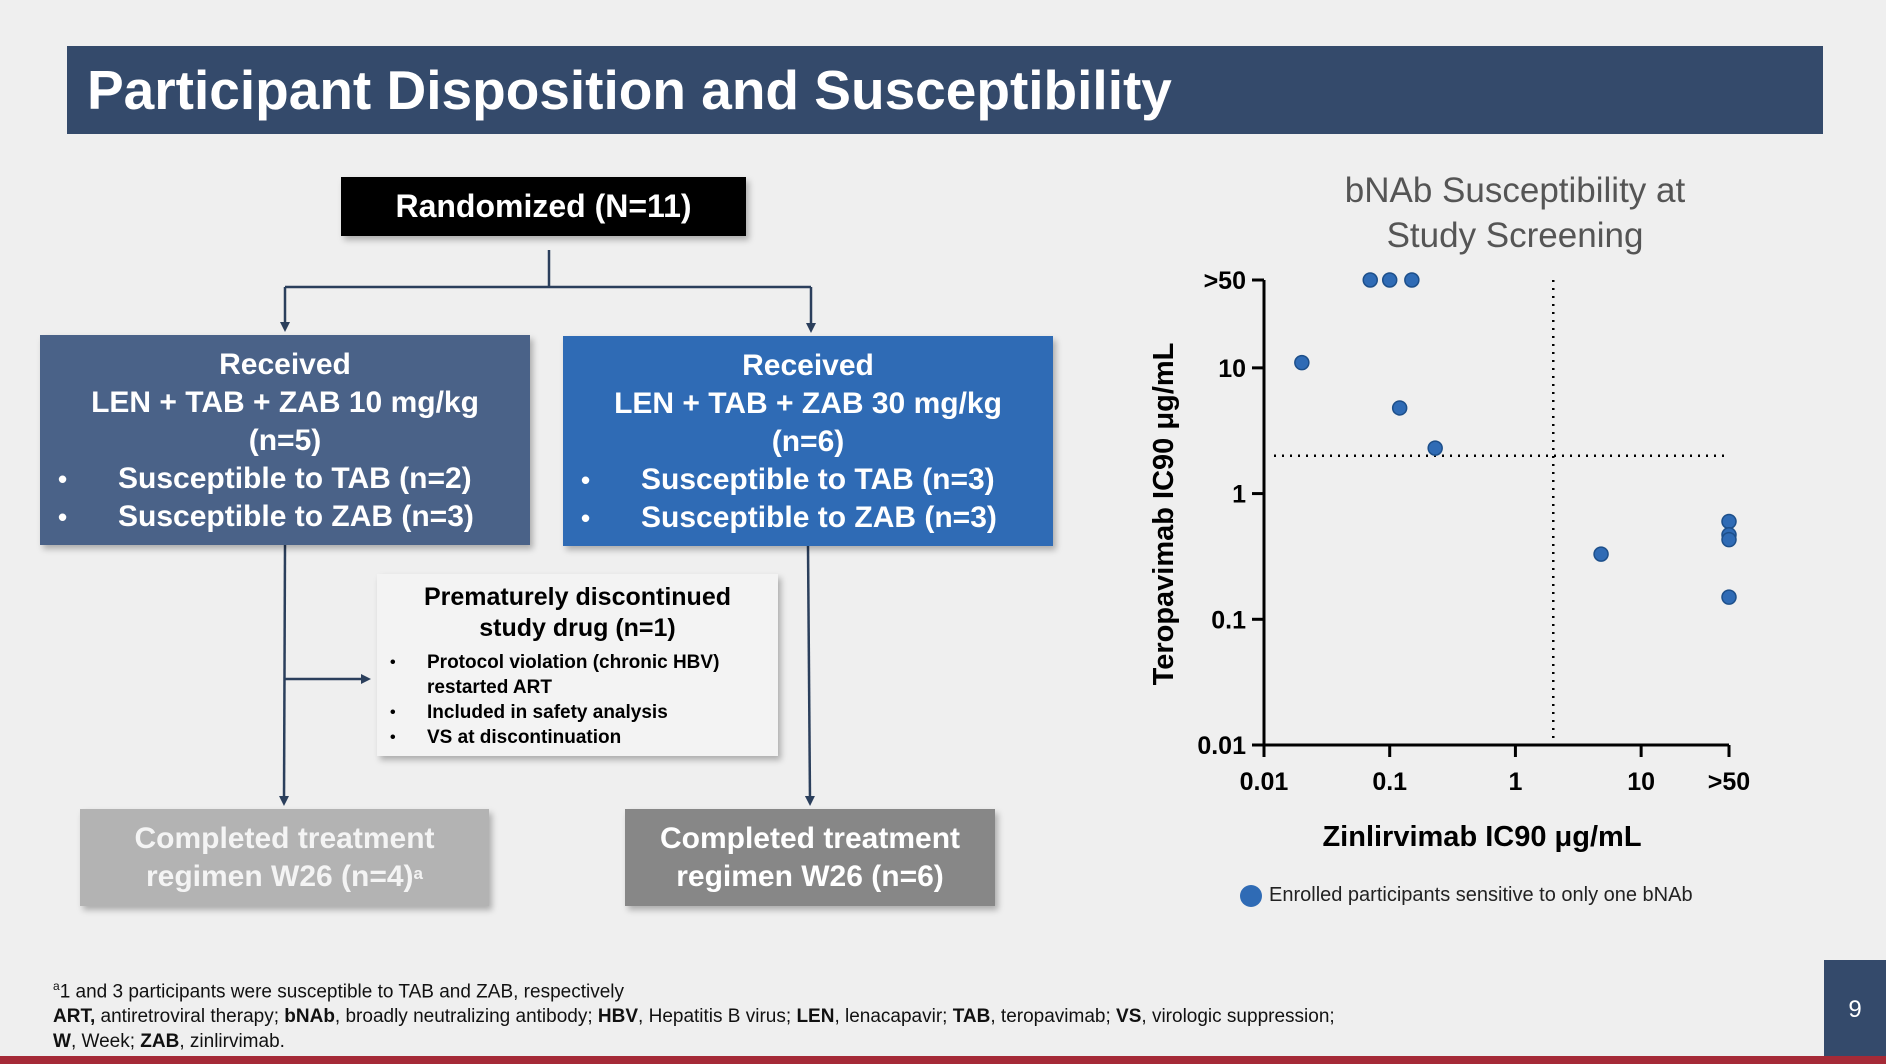  I want to click on arm1-count: (n=5), so click(285, 440).